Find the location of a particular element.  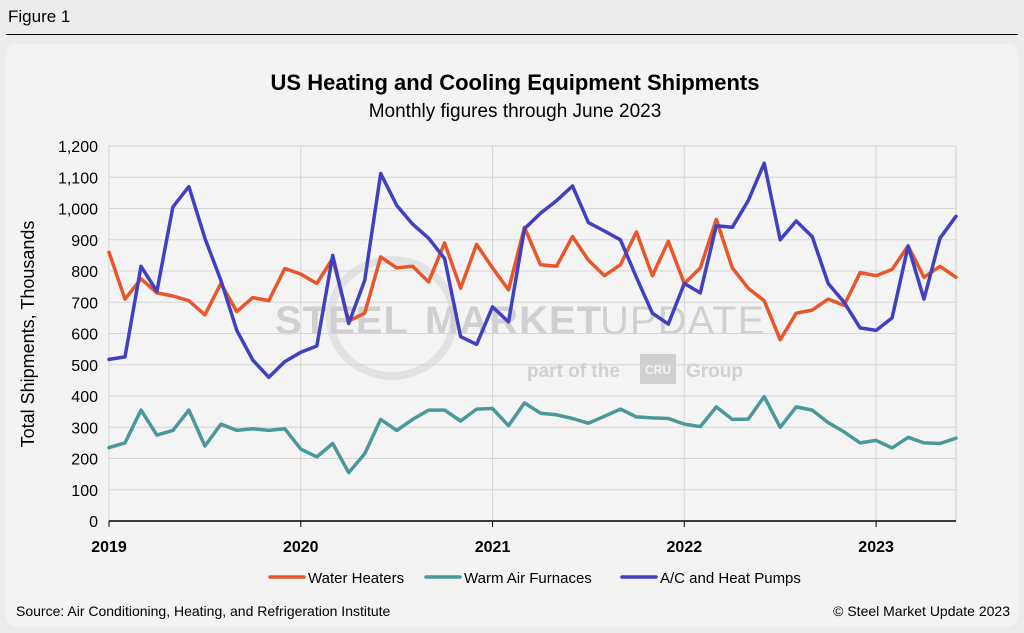

y-tick-label: 600 is located at coordinates (84, 335).